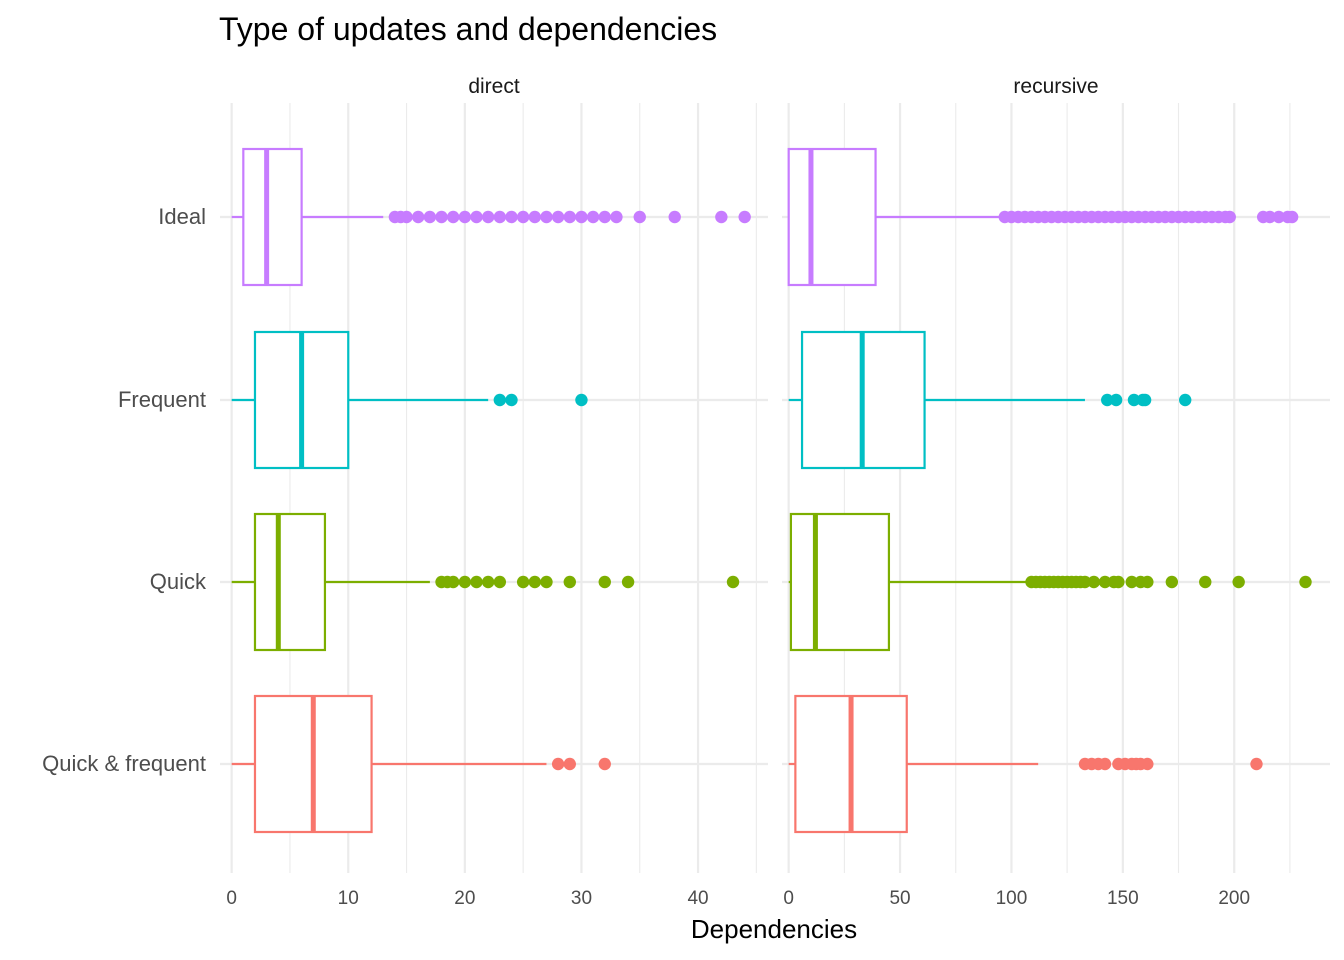  Describe the element at coordinates (774, 929) in the screenshot. I see `x-axis-title: Dependencies` at that location.